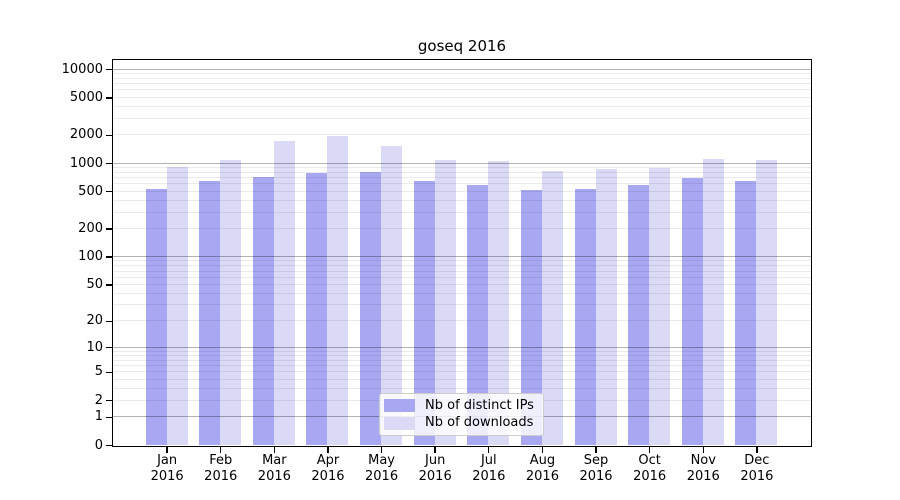 The width and height of the screenshot is (900, 500). What do you see at coordinates (221, 468) in the screenshot?
I see `x-tick-label-feb: Feb 2016` at bounding box center [221, 468].